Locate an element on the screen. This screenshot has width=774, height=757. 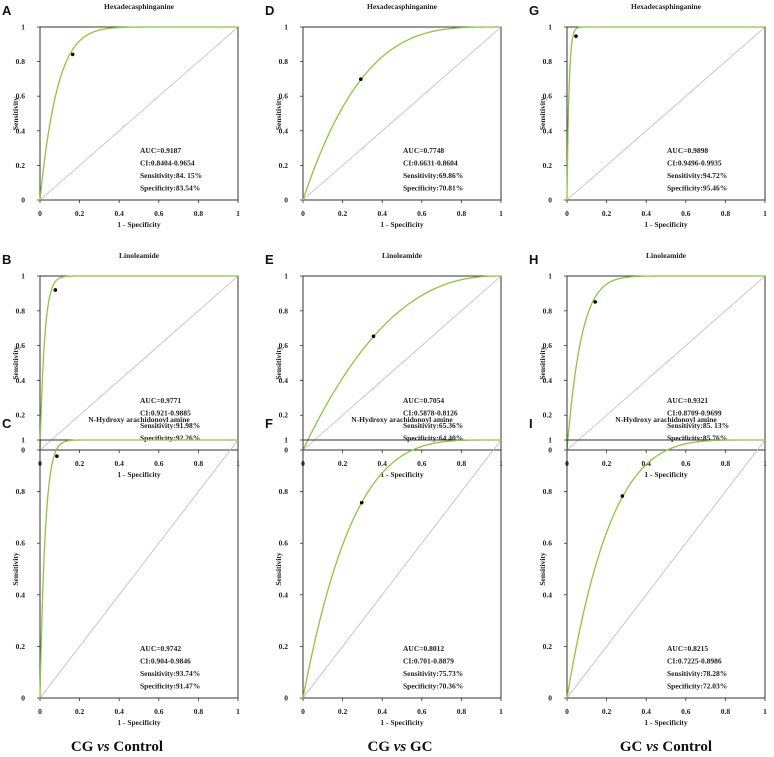
stat-line: Specificity:91.47% is located at coordinates (170, 686).